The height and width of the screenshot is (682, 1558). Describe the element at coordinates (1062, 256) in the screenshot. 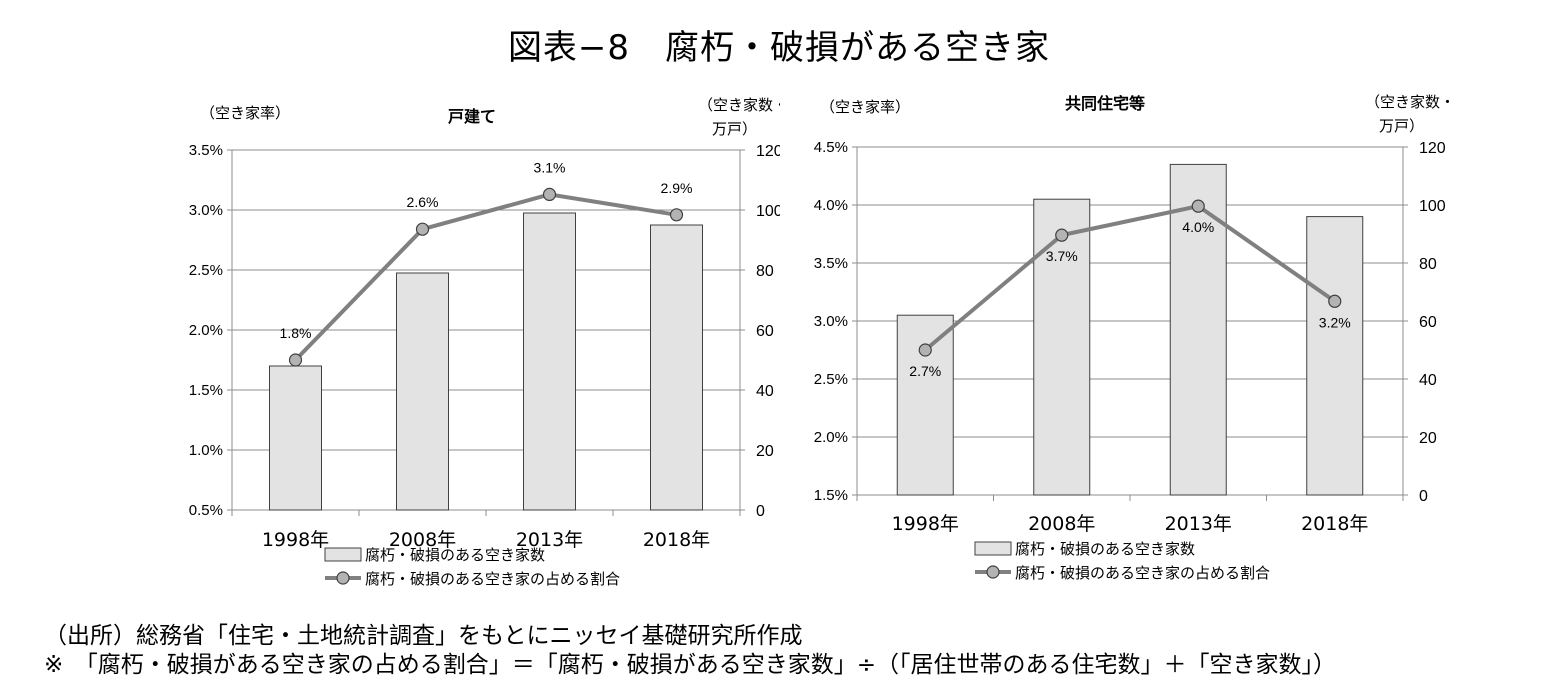

I see `data-label: 3.7%` at that location.